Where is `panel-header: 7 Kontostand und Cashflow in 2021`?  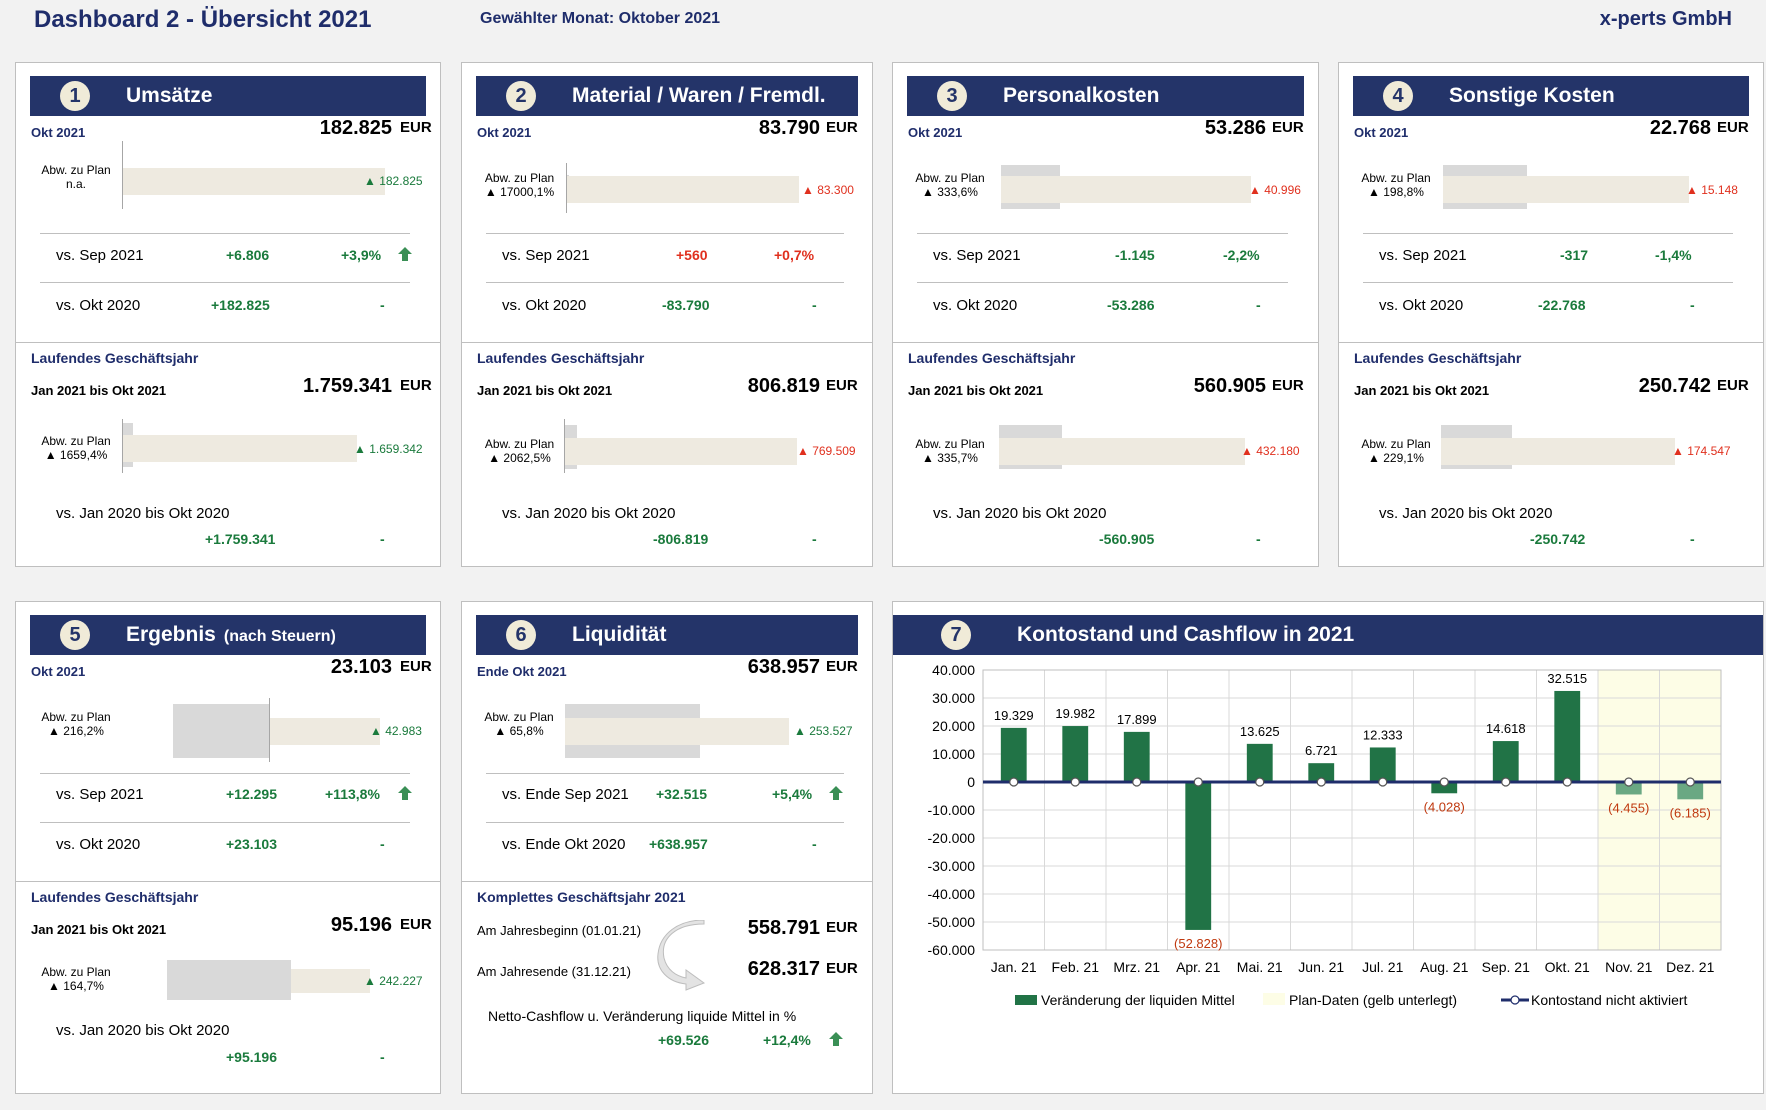 panel-header: 7 Kontostand und Cashflow in 2021 is located at coordinates (1328, 635).